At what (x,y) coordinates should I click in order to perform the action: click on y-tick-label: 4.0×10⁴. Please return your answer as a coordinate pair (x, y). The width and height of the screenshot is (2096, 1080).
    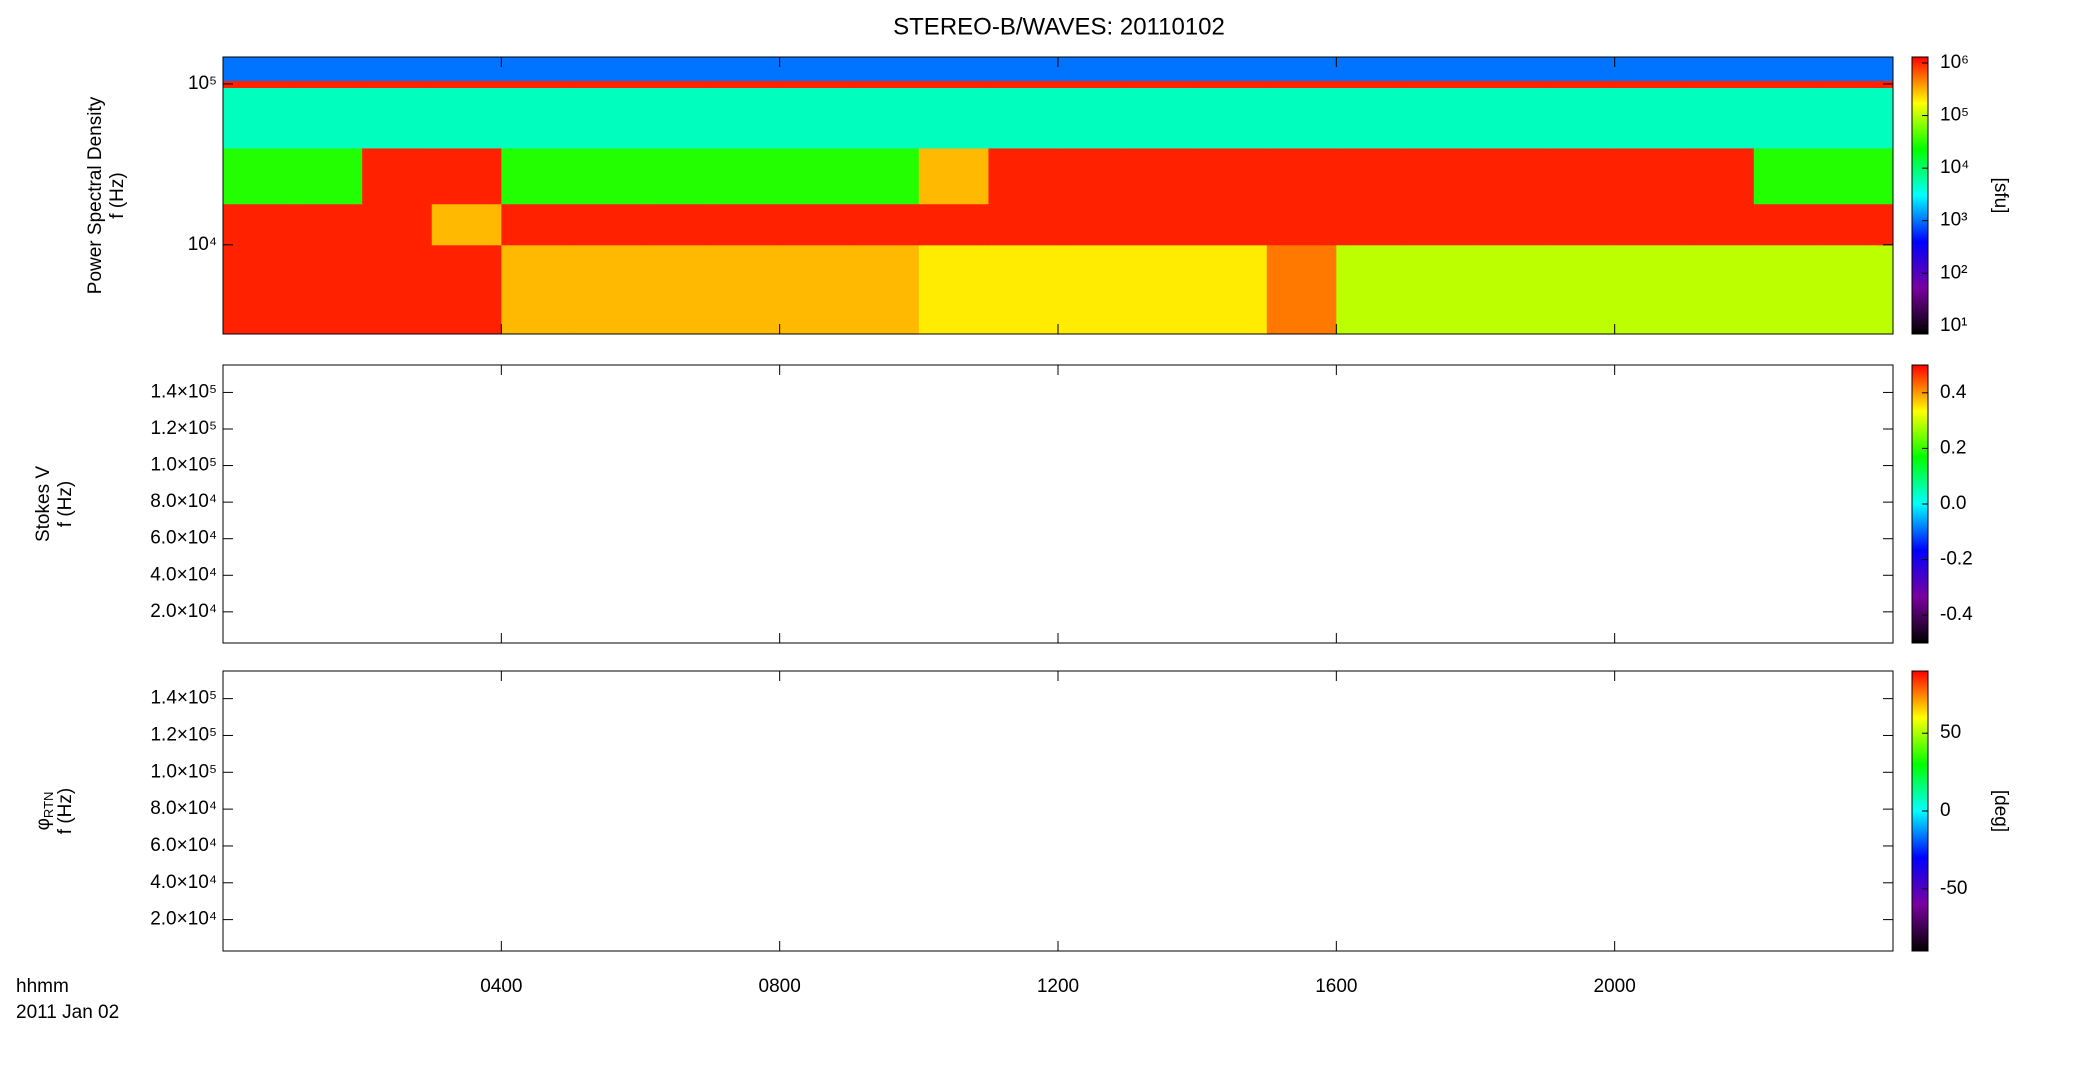
    Looking at the image, I should click on (183, 882).